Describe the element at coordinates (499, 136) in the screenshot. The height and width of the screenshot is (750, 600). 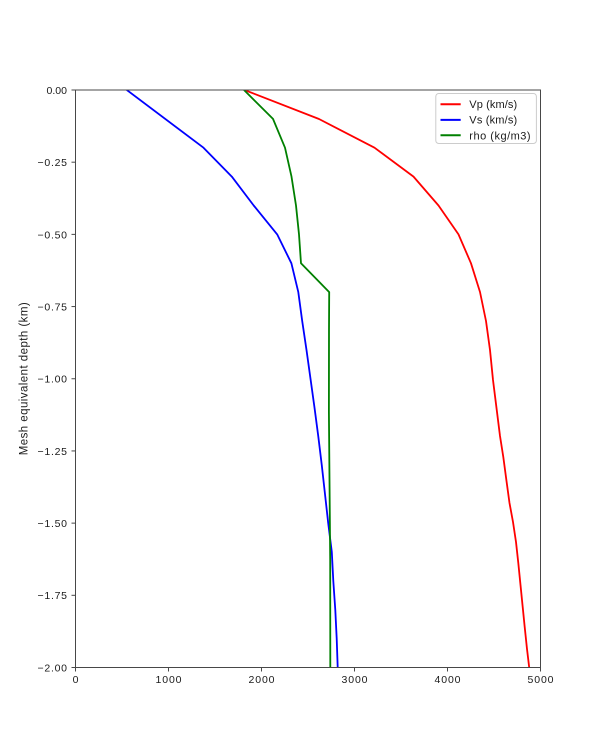
I see `svg-text: rho (kg/m3)` at that location.